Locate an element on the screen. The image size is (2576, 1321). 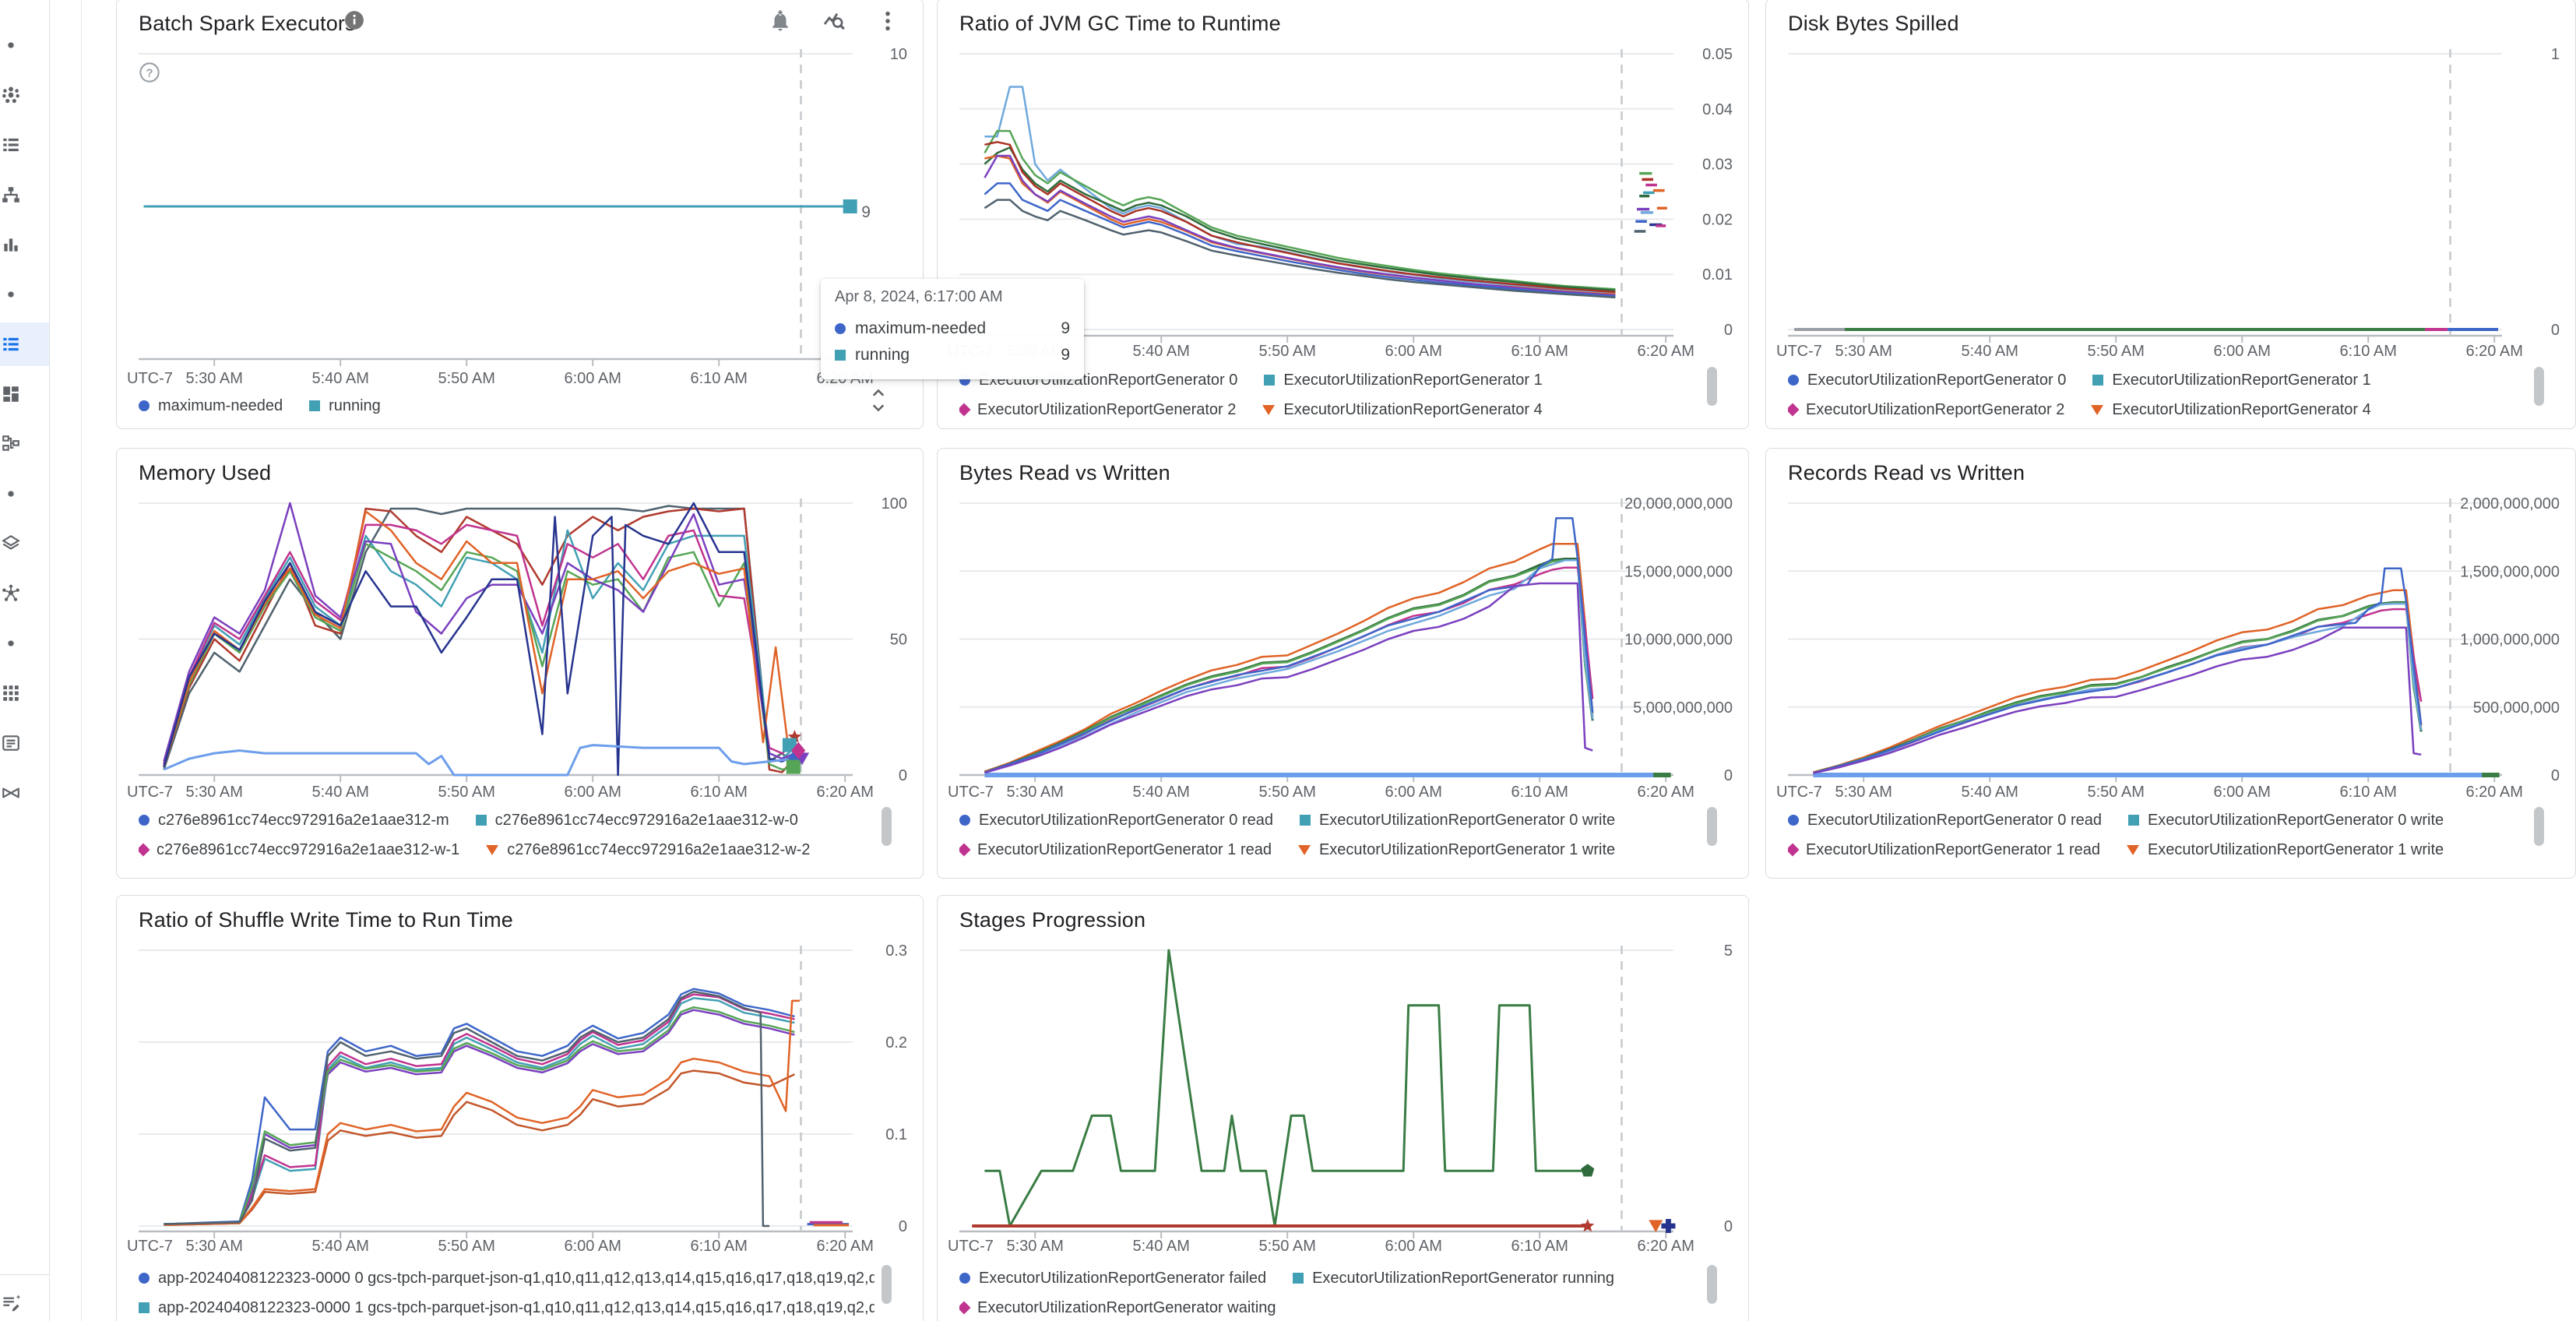
legend-item: ExecutorUtilizationReportGenerator 0 is located at coordinates (1927, 380).